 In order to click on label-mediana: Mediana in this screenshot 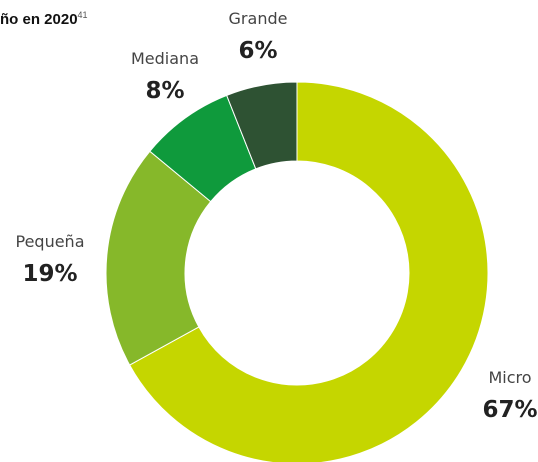, I will do `click(165, 58)`.